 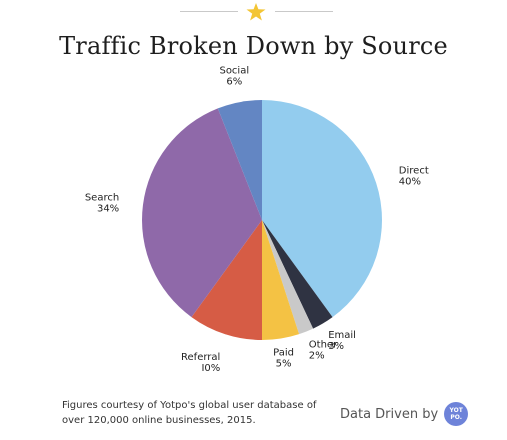 I want to click on brand-credit: Data Driven by YOT PO., so click(x=404, y=414).